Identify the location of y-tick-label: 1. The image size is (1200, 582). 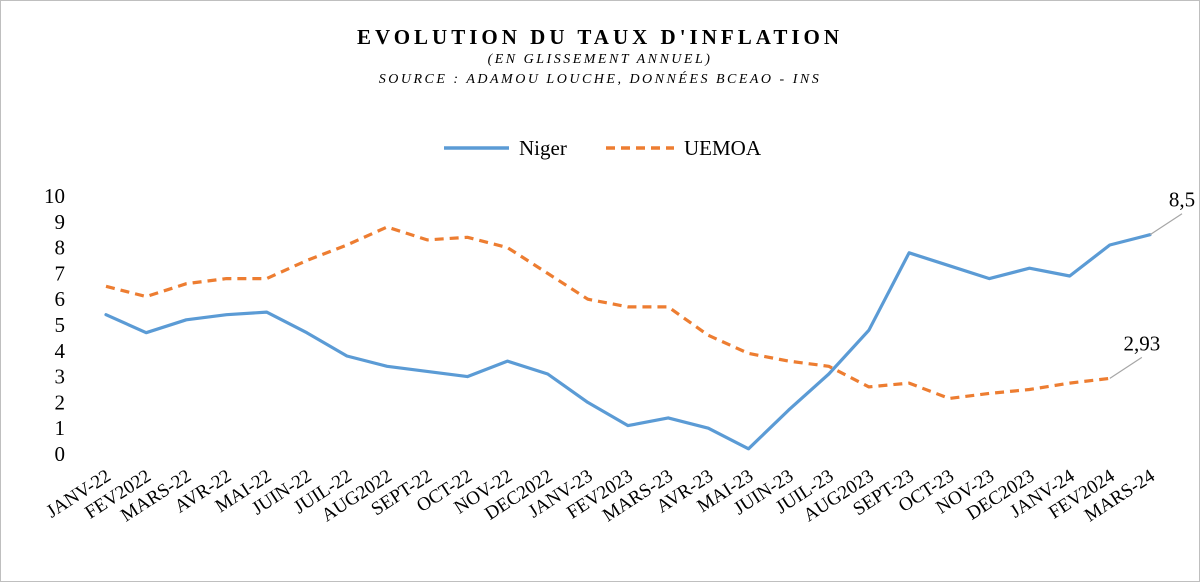
(60, 428).